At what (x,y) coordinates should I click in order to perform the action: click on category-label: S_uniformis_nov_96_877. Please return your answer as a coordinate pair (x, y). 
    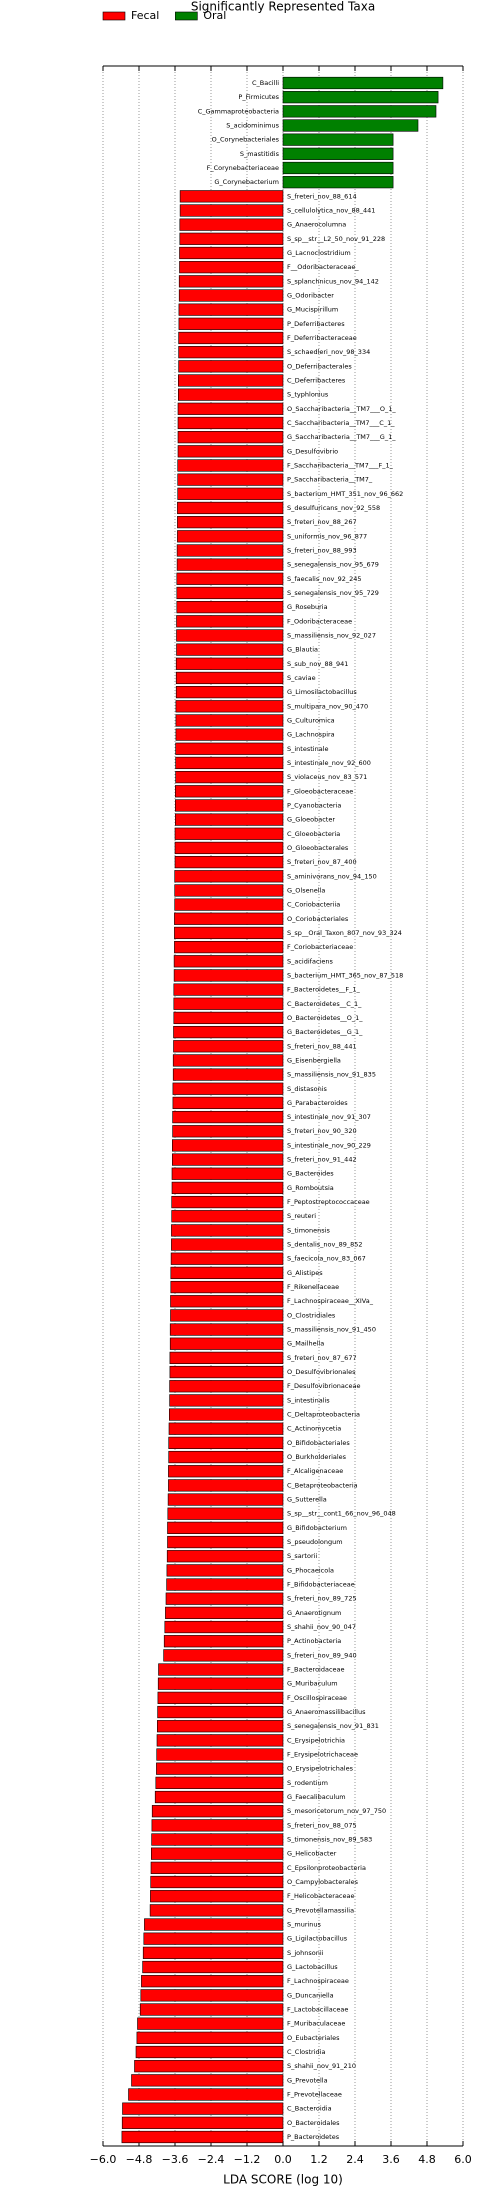
    Looking at the image, I should click on (327, 536).